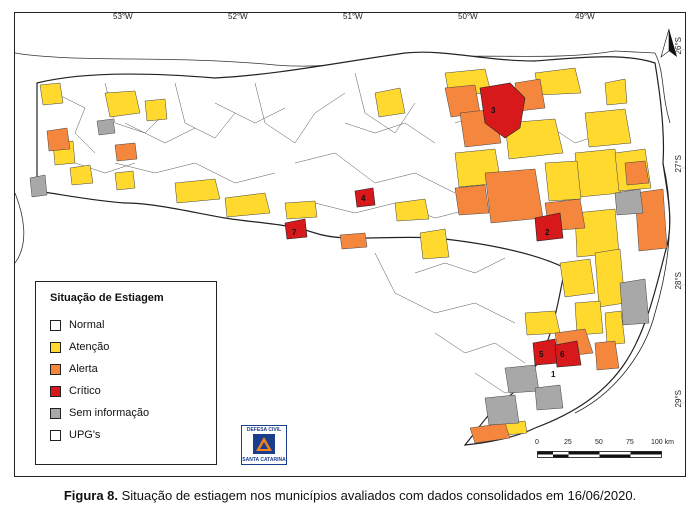  Describe the element at coordinates (85, 391) in the screenshot. I see `legend-label: Crítico` at that location.